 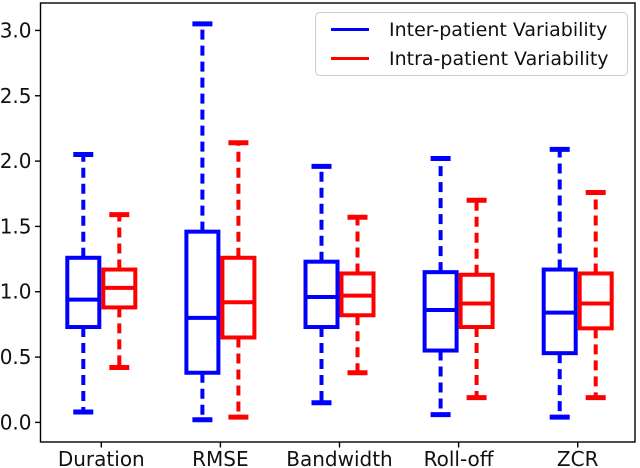 I want to click on box-intra-Roll-off, so click(x=476, y=301).